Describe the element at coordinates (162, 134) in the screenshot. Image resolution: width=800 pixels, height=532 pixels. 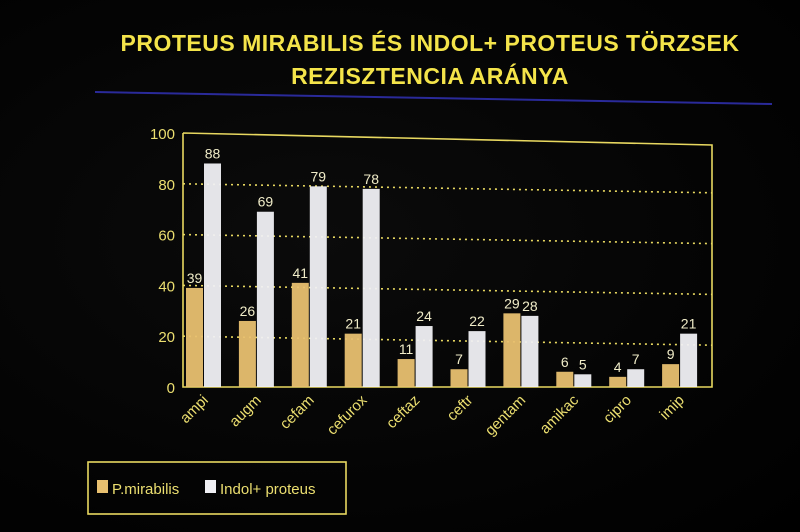
I see `y-tick-label: 100` at that location.